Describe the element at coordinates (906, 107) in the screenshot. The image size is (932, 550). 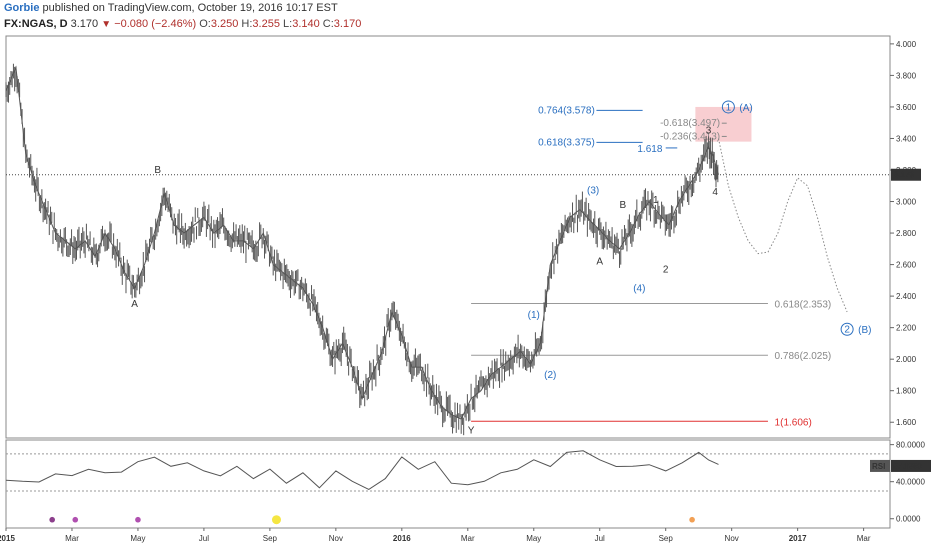
I see `price-tick-label: 3.600` at that location.